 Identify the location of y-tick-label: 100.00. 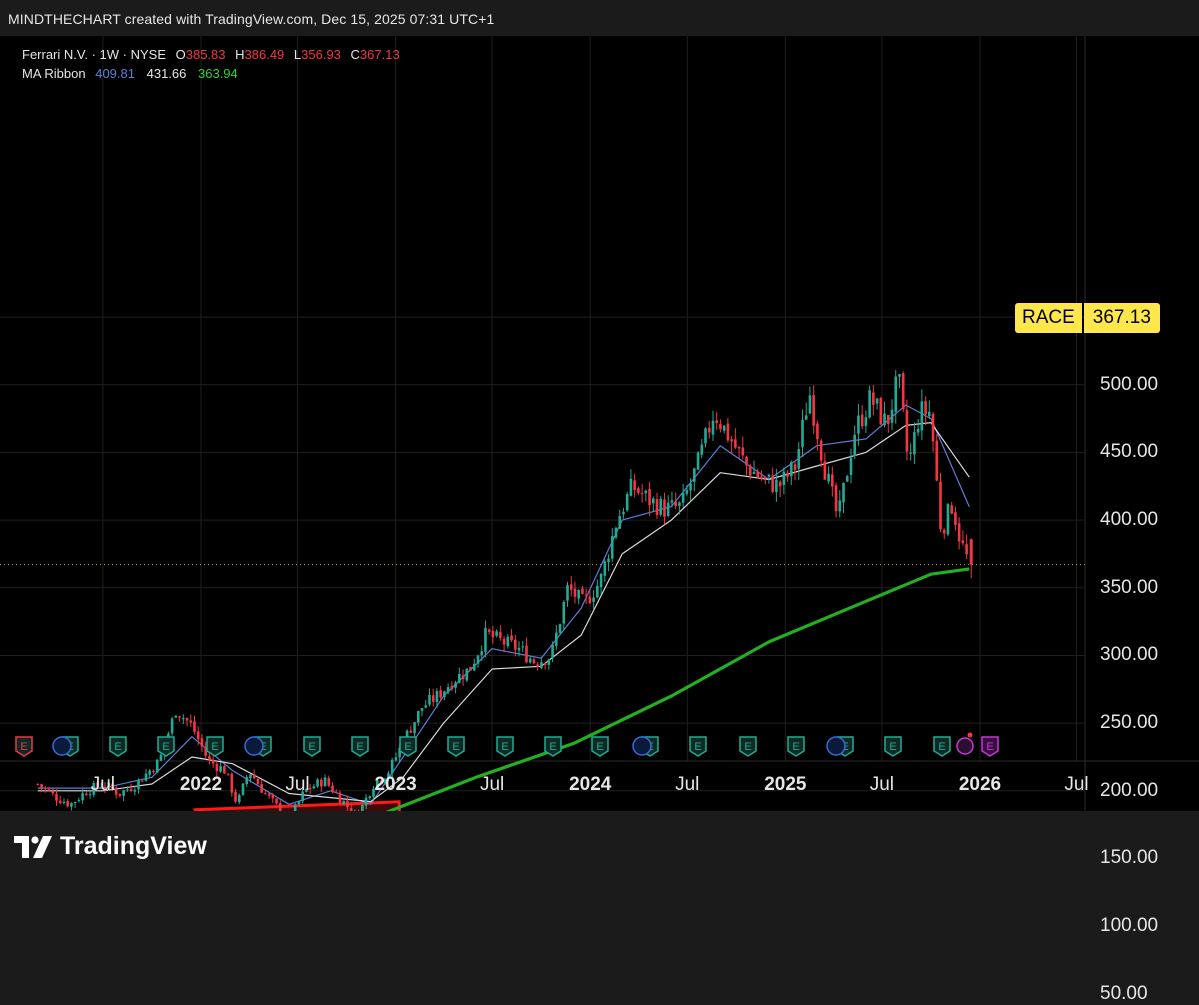
(1129, 926).